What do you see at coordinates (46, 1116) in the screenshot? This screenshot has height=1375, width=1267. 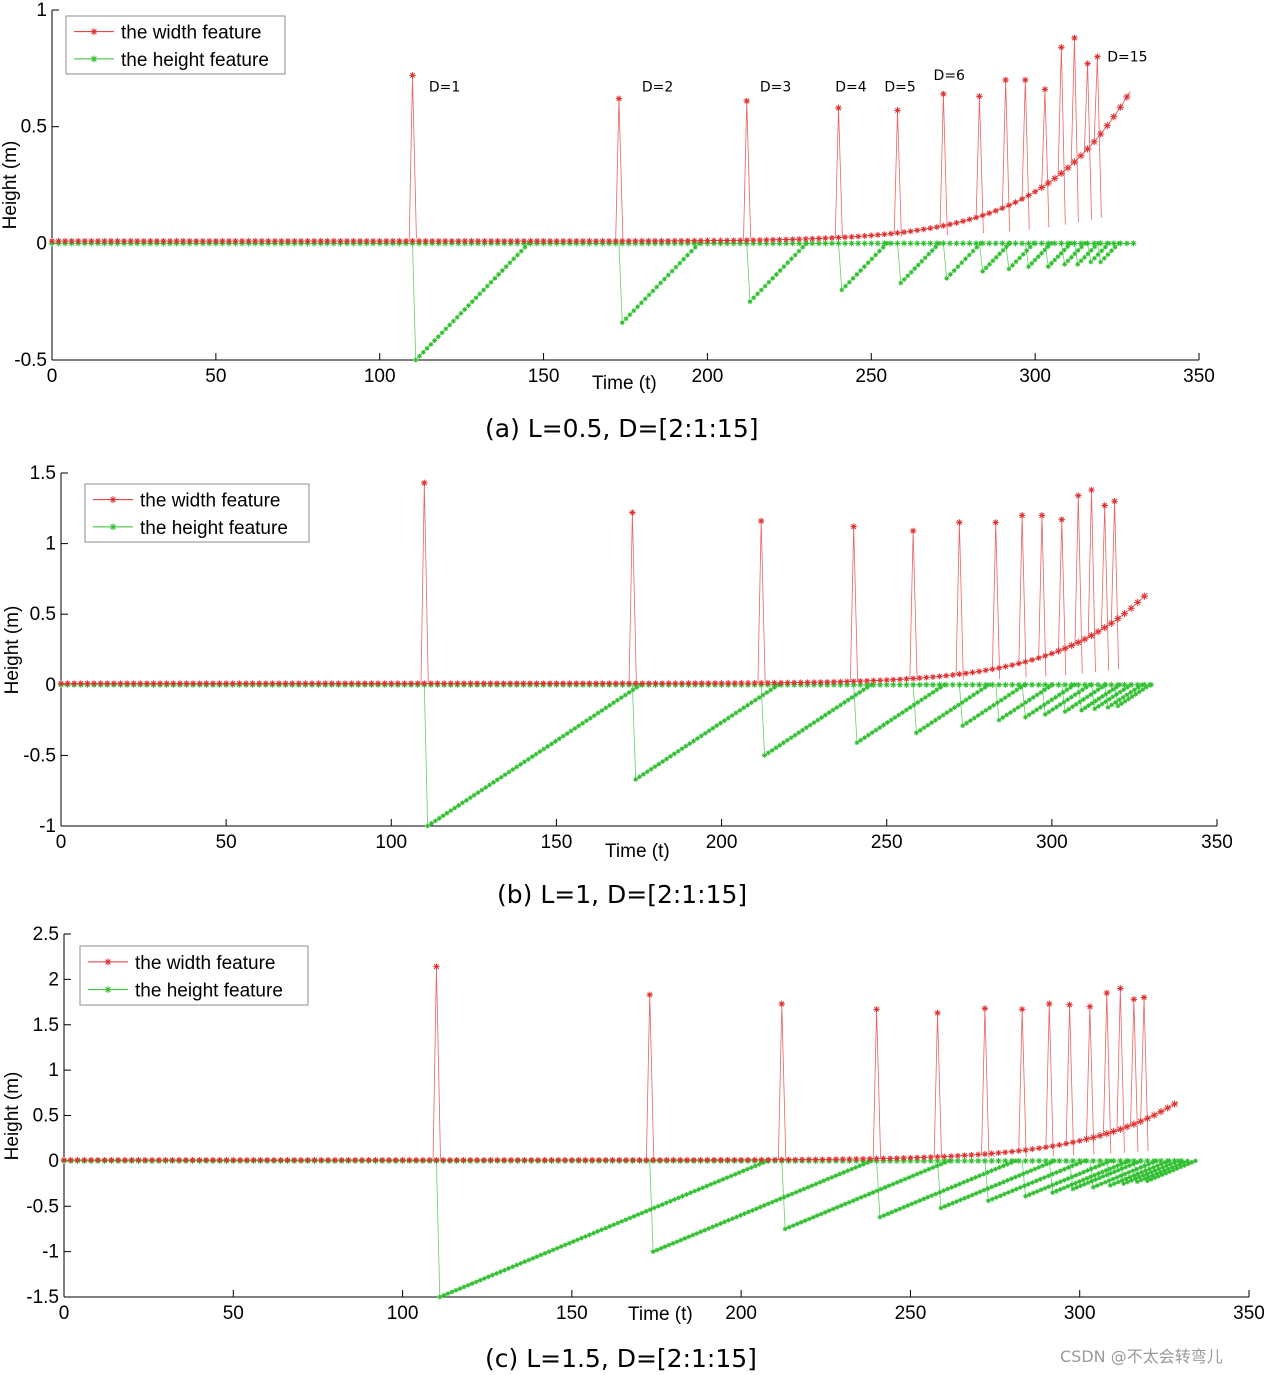 I see `y-tick-label: 0.5` at bounding box center [46, 1116].